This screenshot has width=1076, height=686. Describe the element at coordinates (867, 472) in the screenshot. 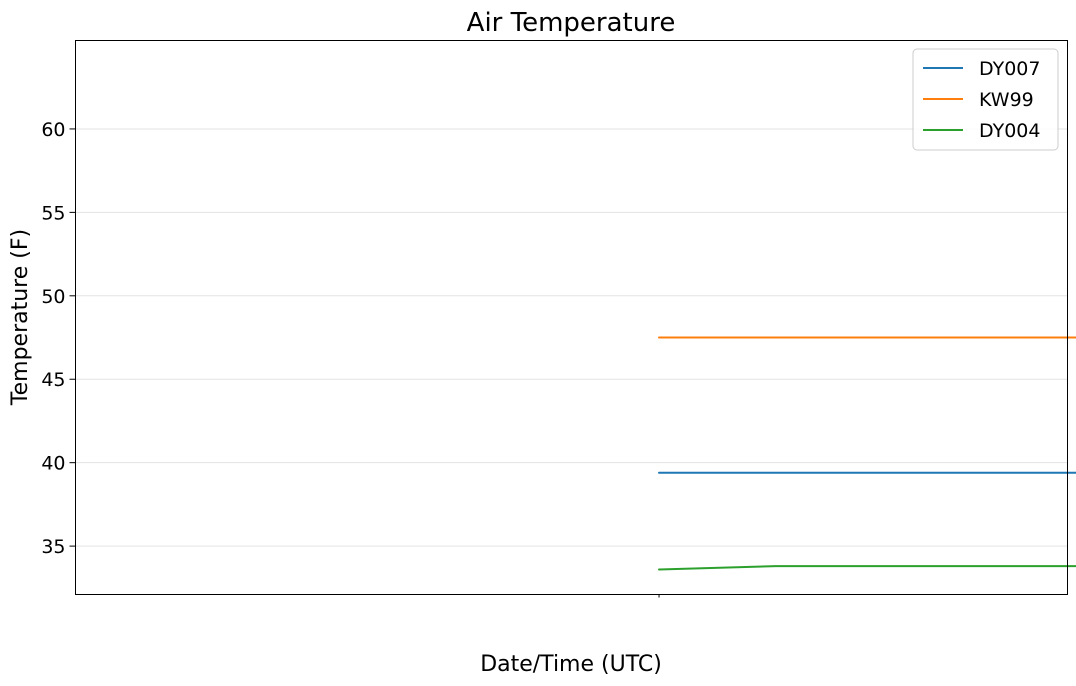

I see `series-line-dy007` at that location.